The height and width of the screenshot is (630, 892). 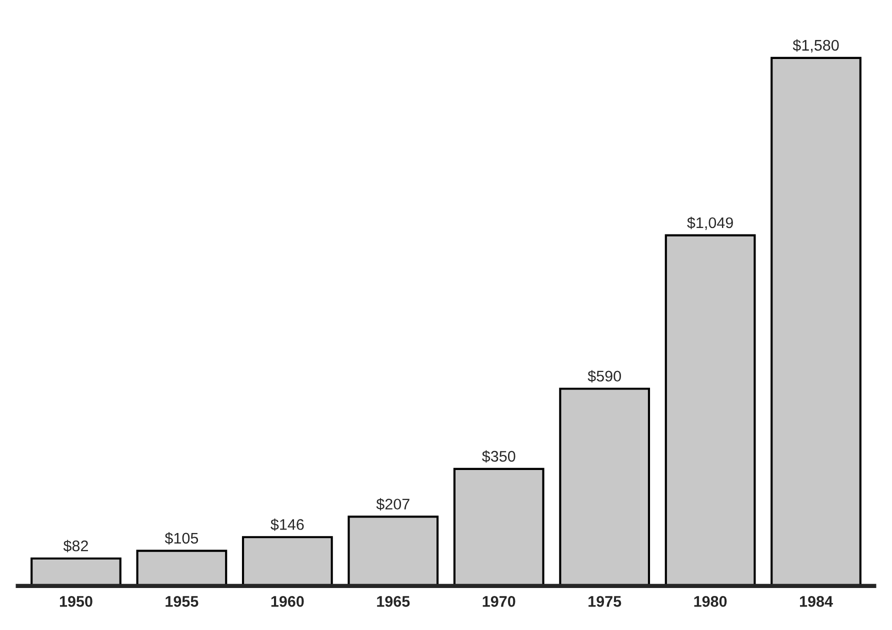 I want to click on data-label: $1,049, so click(x=710, y=223).